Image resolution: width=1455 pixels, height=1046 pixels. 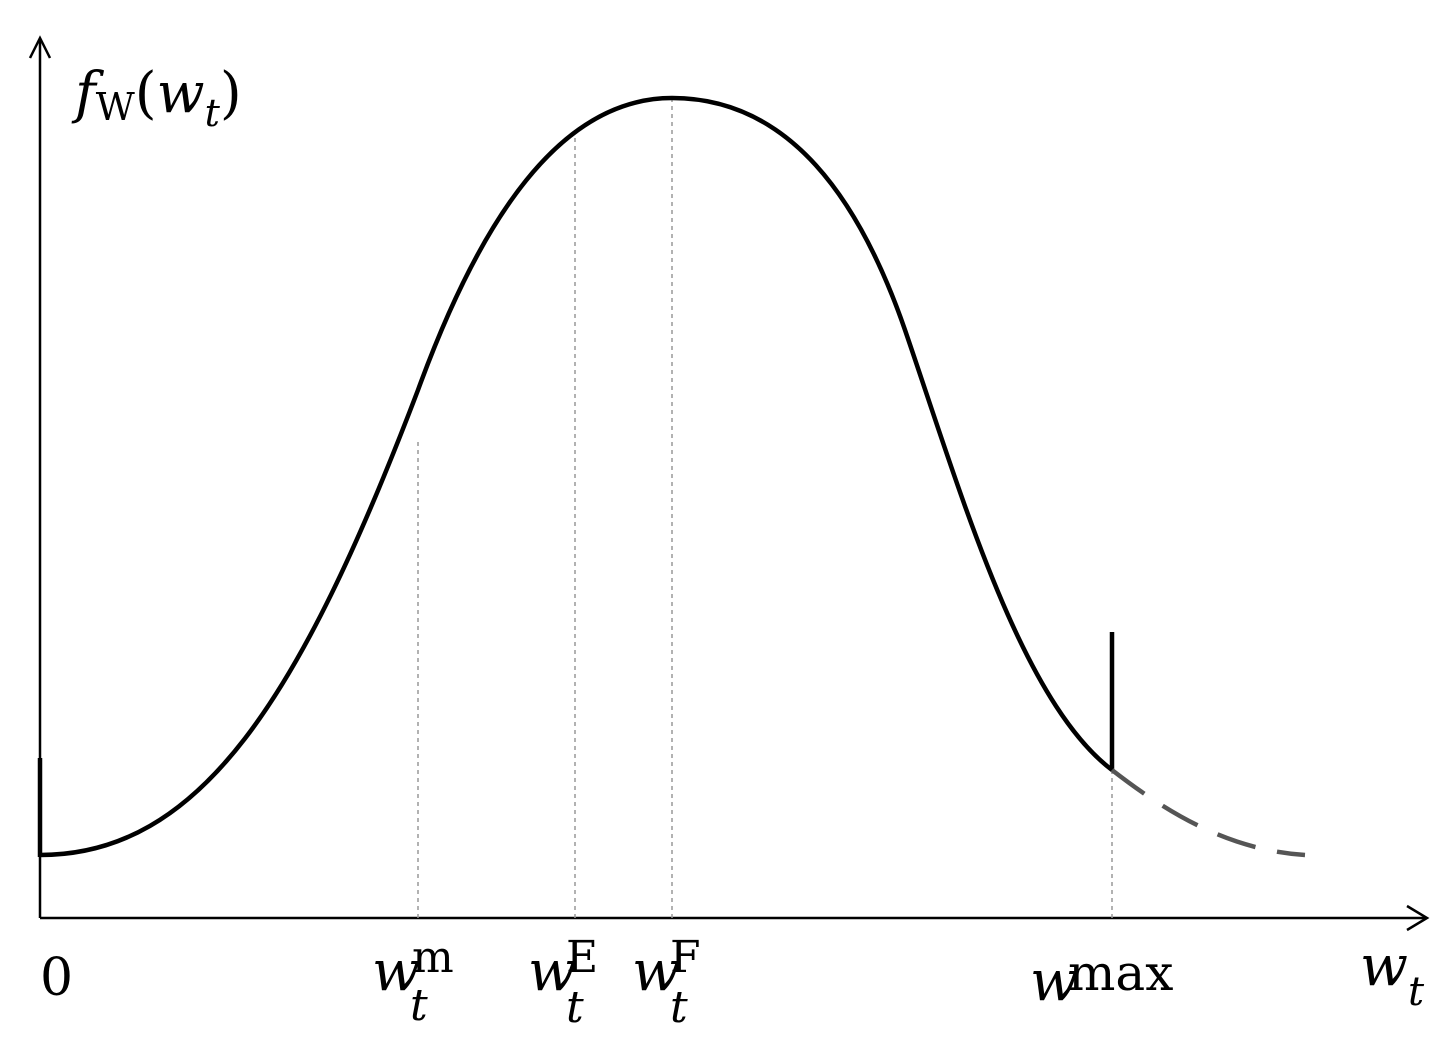 I want to click on wm-w: w, so click(x=396, y=971).